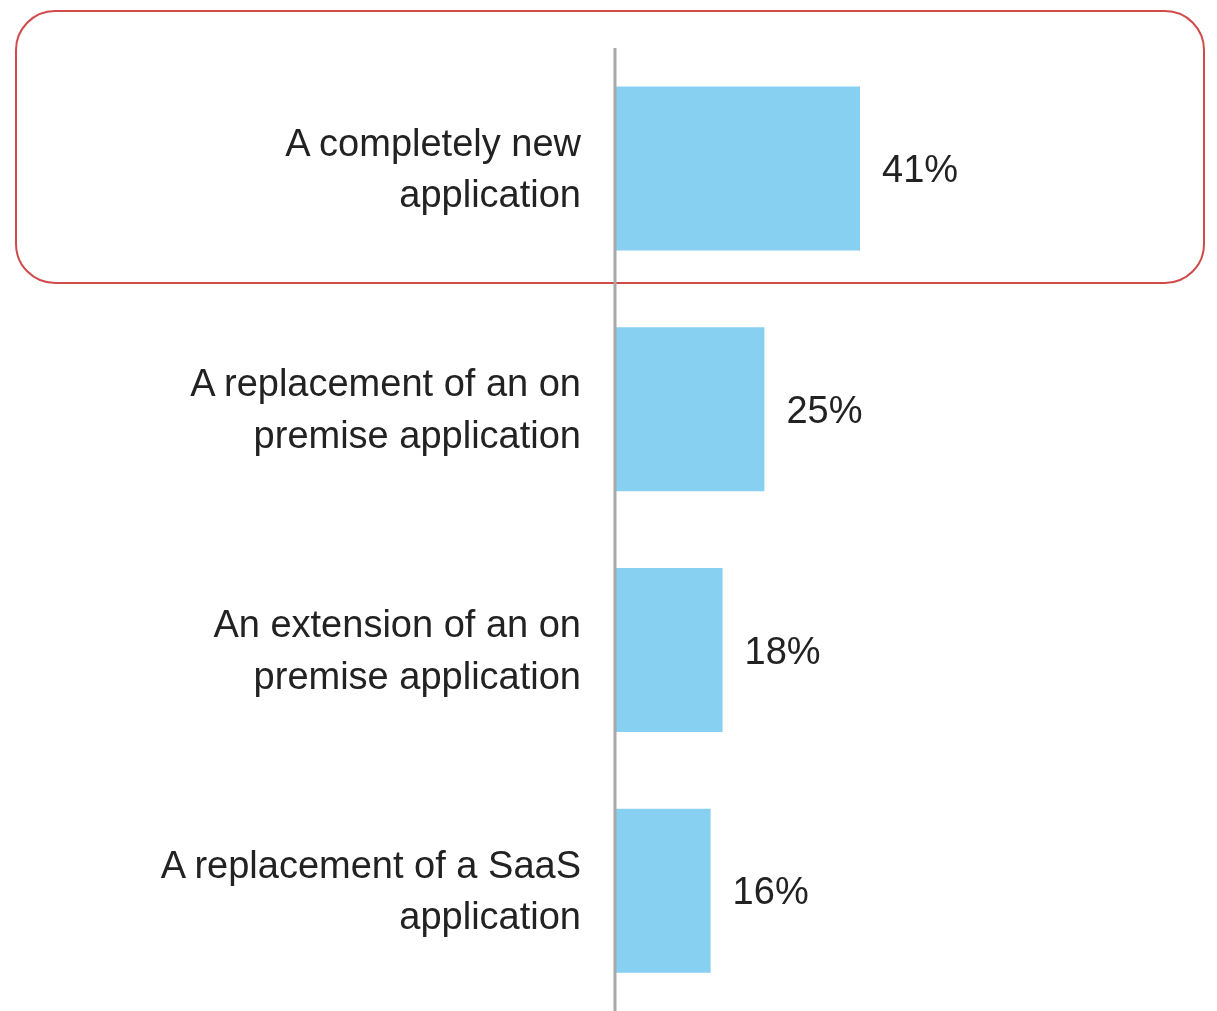  What do you see at coordinates (770, 891) in the screenshot?
I see `data-label: 16%` at bounding box center [770, 891].